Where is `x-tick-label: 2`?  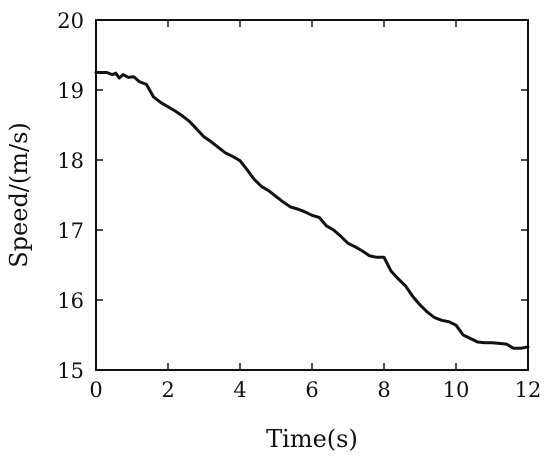 x-tick-label: 2 is located at coordinates (167, 390).